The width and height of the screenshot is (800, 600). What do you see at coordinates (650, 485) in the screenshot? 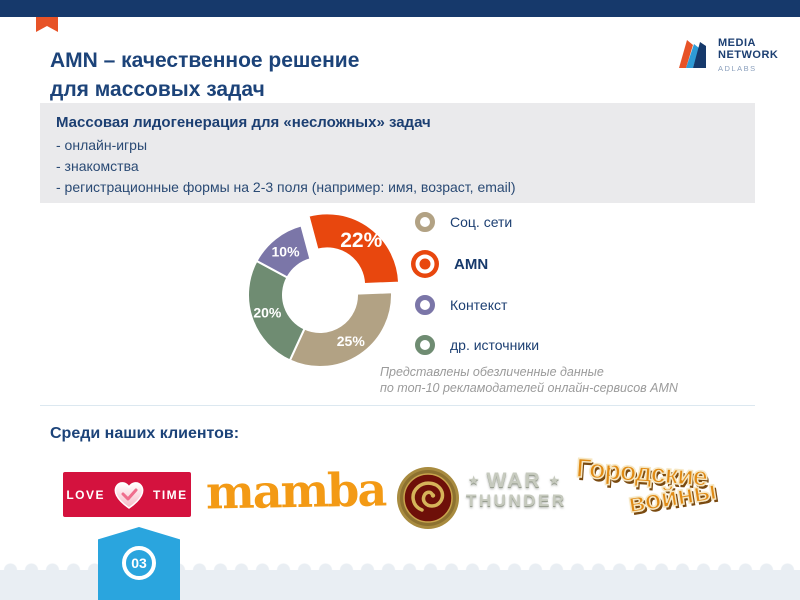
I see `logo-gorodskie-voyny: Городские войны` at bounding box center [650, 485].